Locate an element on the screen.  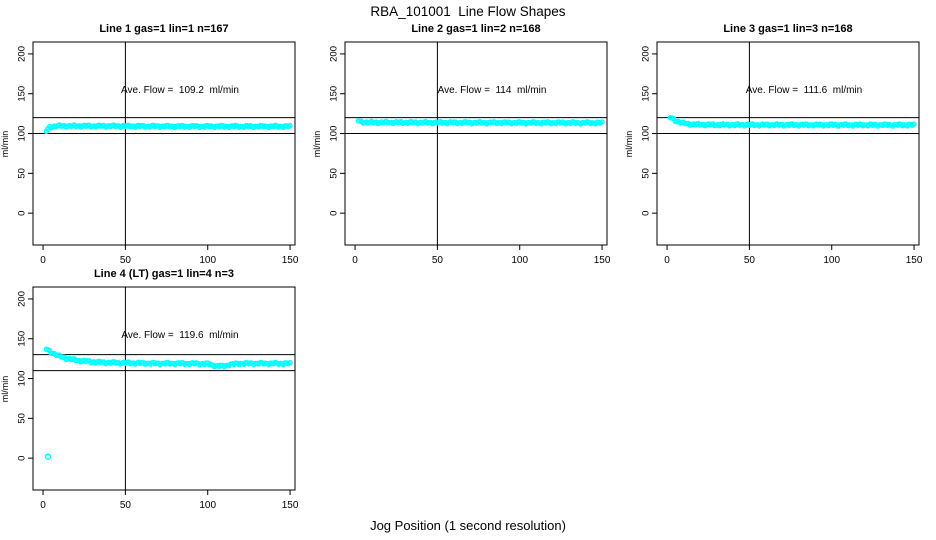
subplot-title: Line 3 gas=1 lin=3 n=168 is located at coordinates (788, 29).